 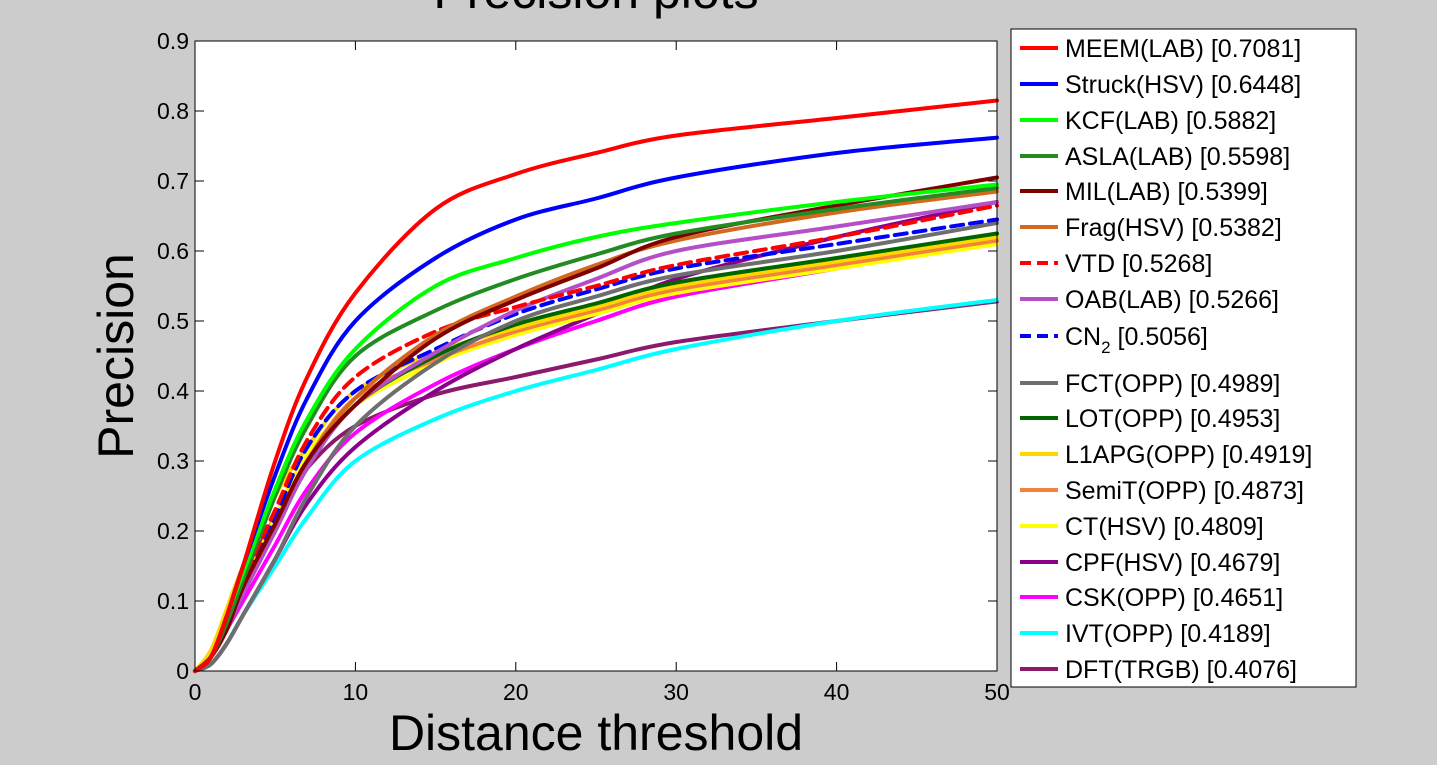 I want to click on y-tick-label: 0.2, so click(x=173, y=531).